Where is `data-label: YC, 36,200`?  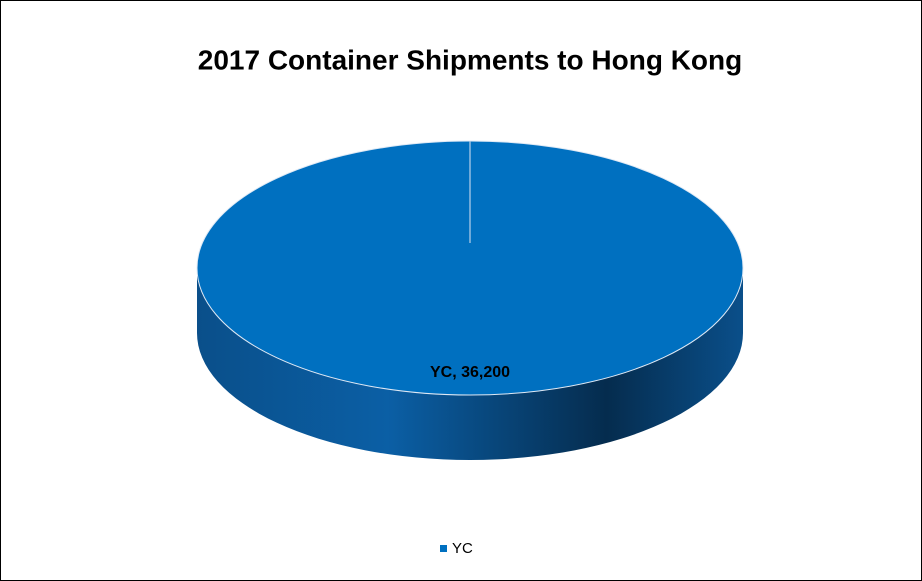
data-label: YC, 36,200 is located at coordinates (470, 372).